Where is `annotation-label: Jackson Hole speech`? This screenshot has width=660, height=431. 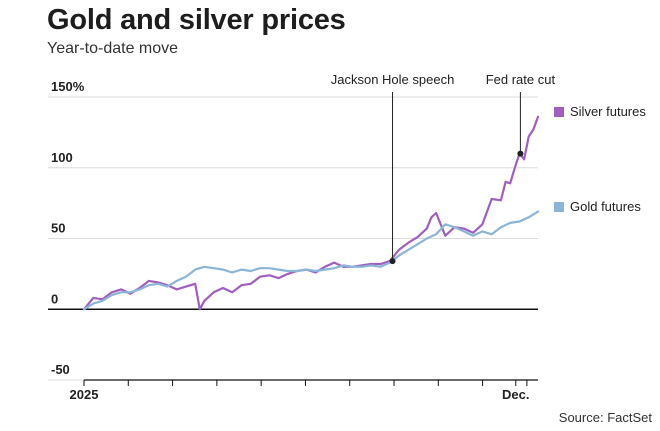 annotation-label: Jackson Hole speech is located at coordinates (393, 79).